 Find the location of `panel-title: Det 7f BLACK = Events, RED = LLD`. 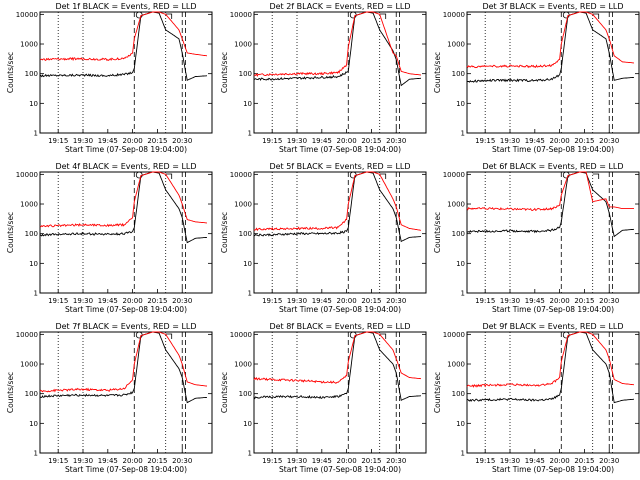

panel-title: Det 7f BLACK = Events, RED = LLD is located at coordinates (125, 326).